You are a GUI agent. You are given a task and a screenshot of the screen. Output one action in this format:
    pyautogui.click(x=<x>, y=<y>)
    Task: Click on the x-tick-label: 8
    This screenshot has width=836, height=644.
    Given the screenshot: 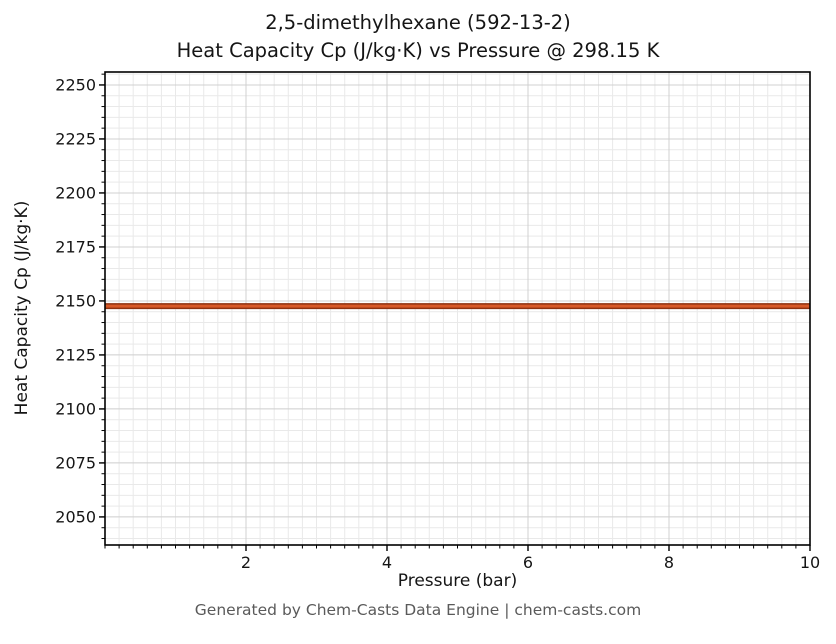 What is the action you would take?
    pyautogui.click(x=669, y=562)
    